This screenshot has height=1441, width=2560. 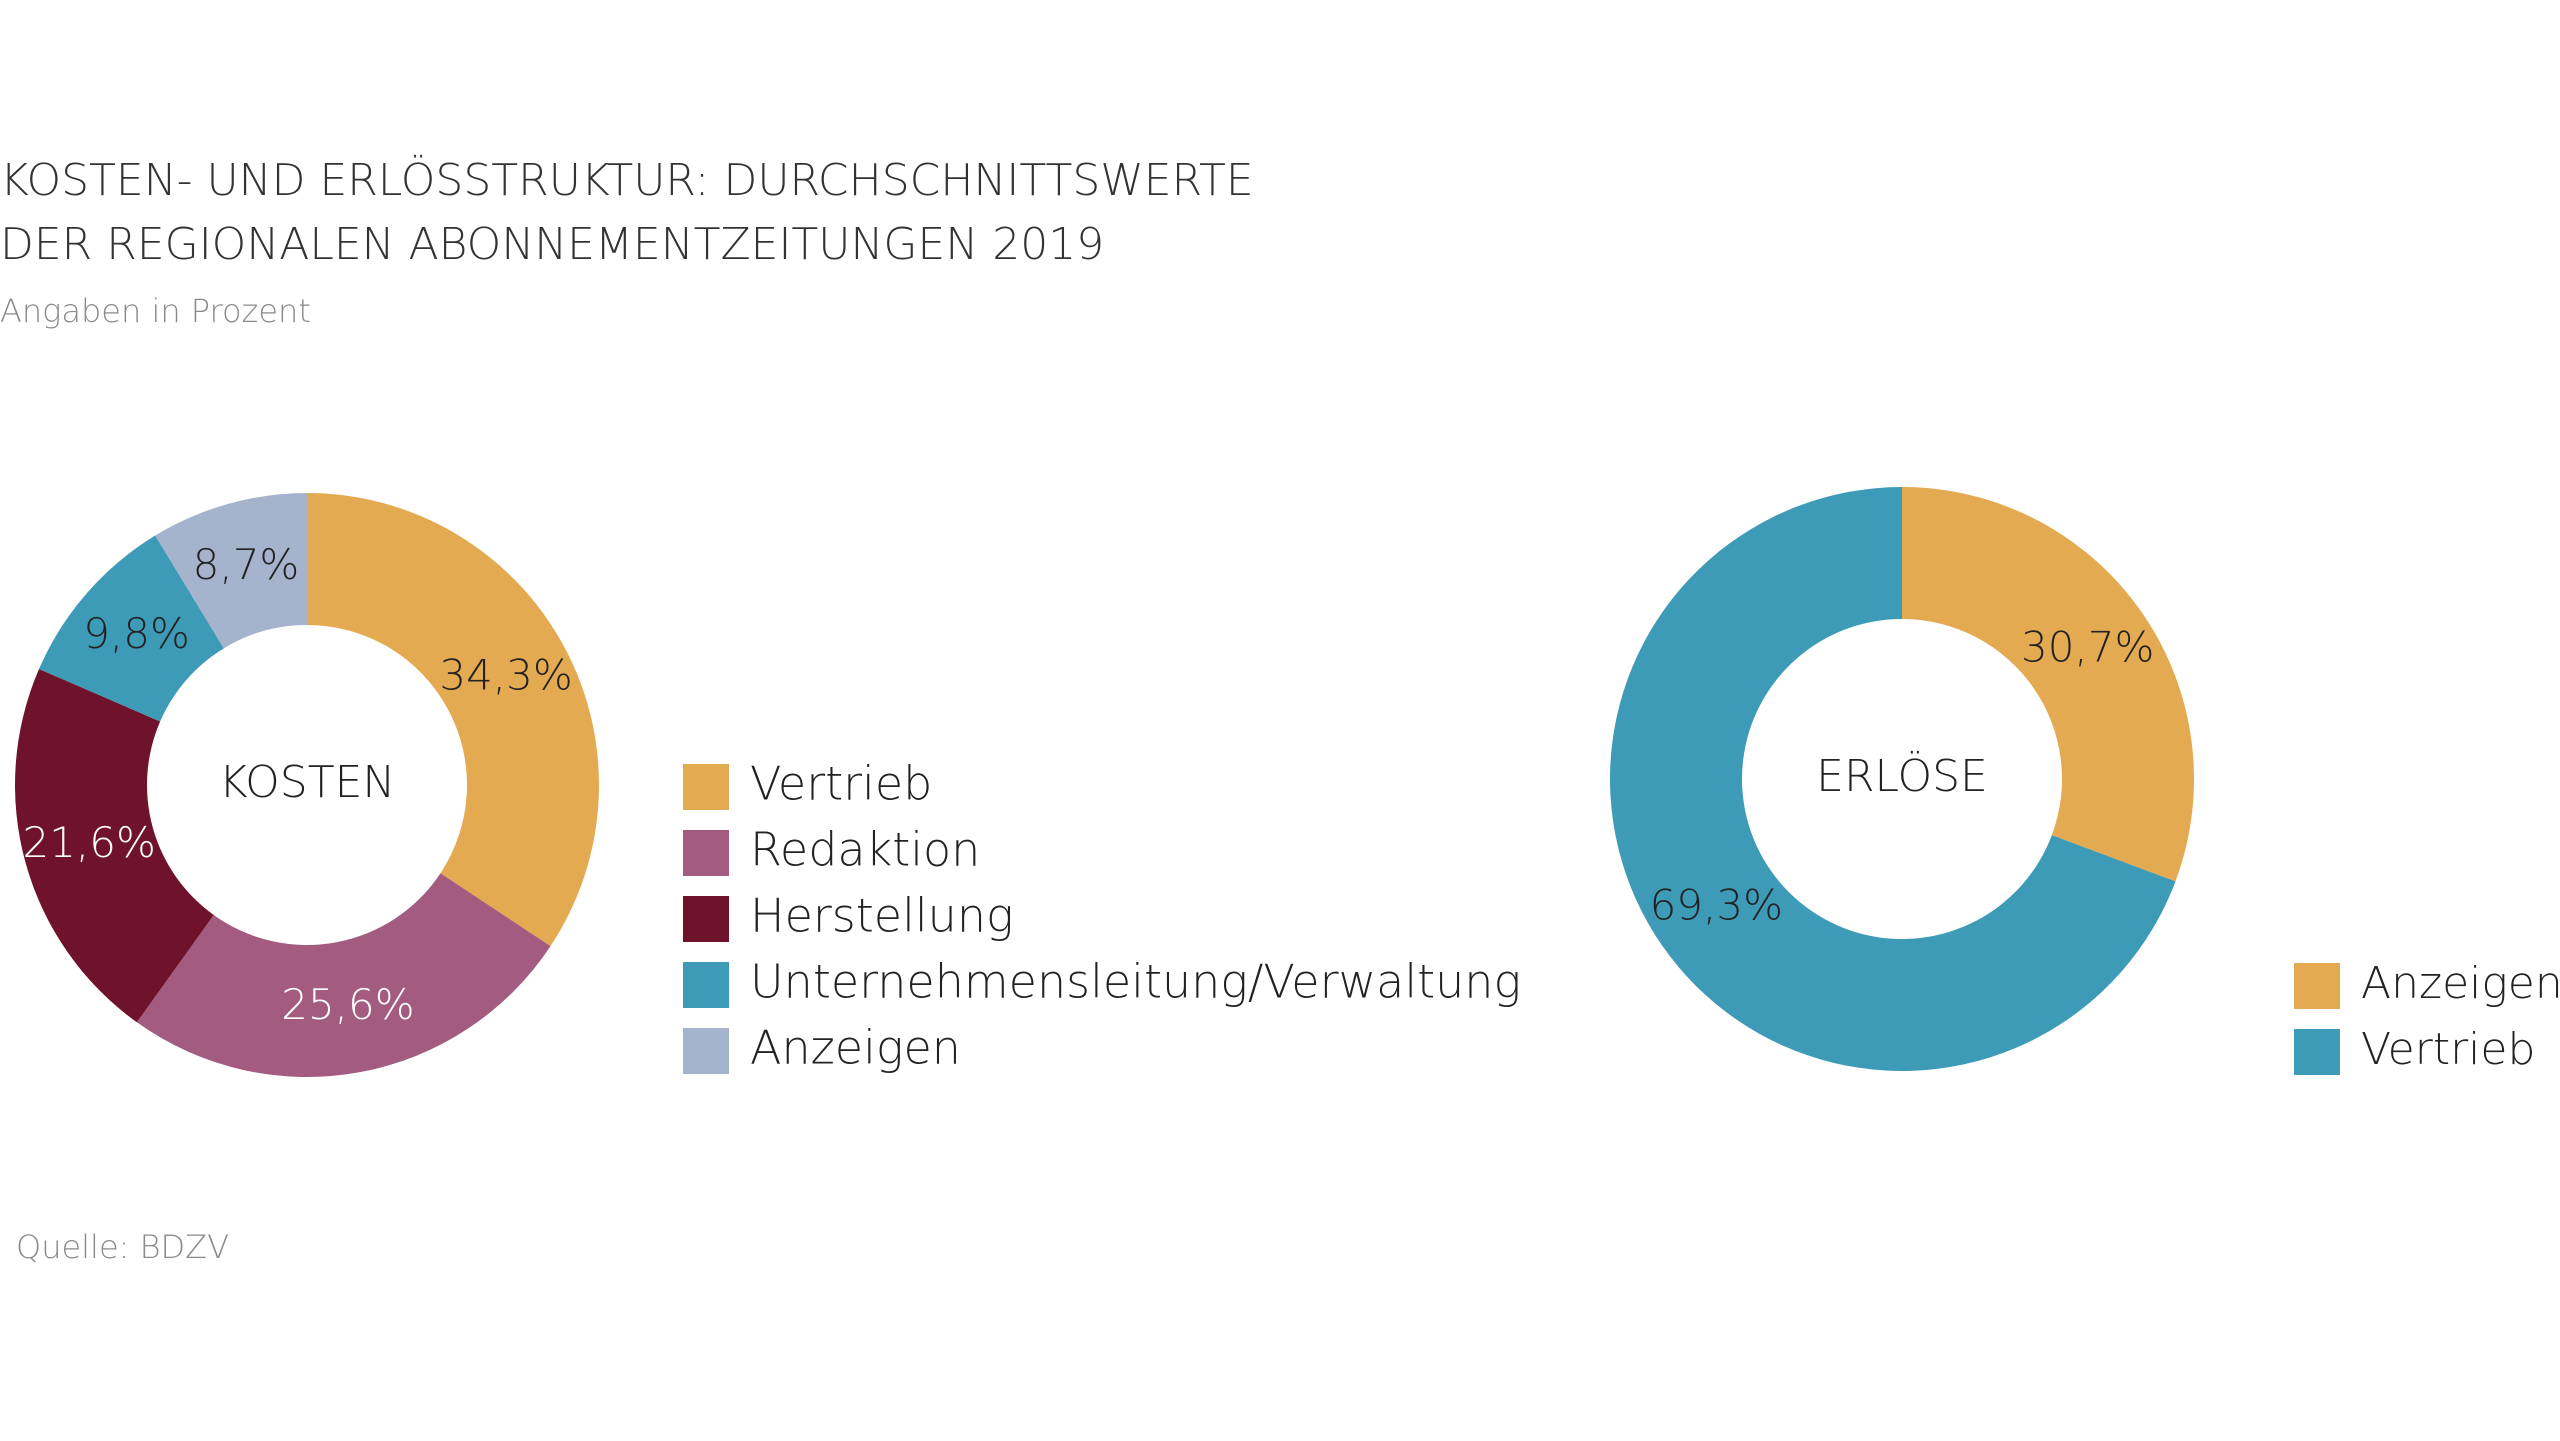 I want to click on value-label: 9,8%, so click(x=136, y=633).